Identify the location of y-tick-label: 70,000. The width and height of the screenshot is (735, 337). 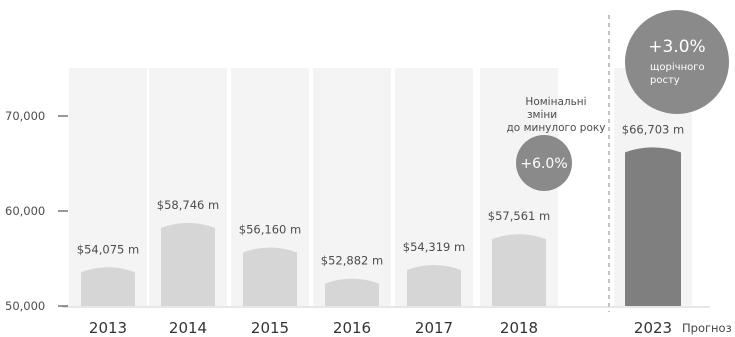
(25, 116).